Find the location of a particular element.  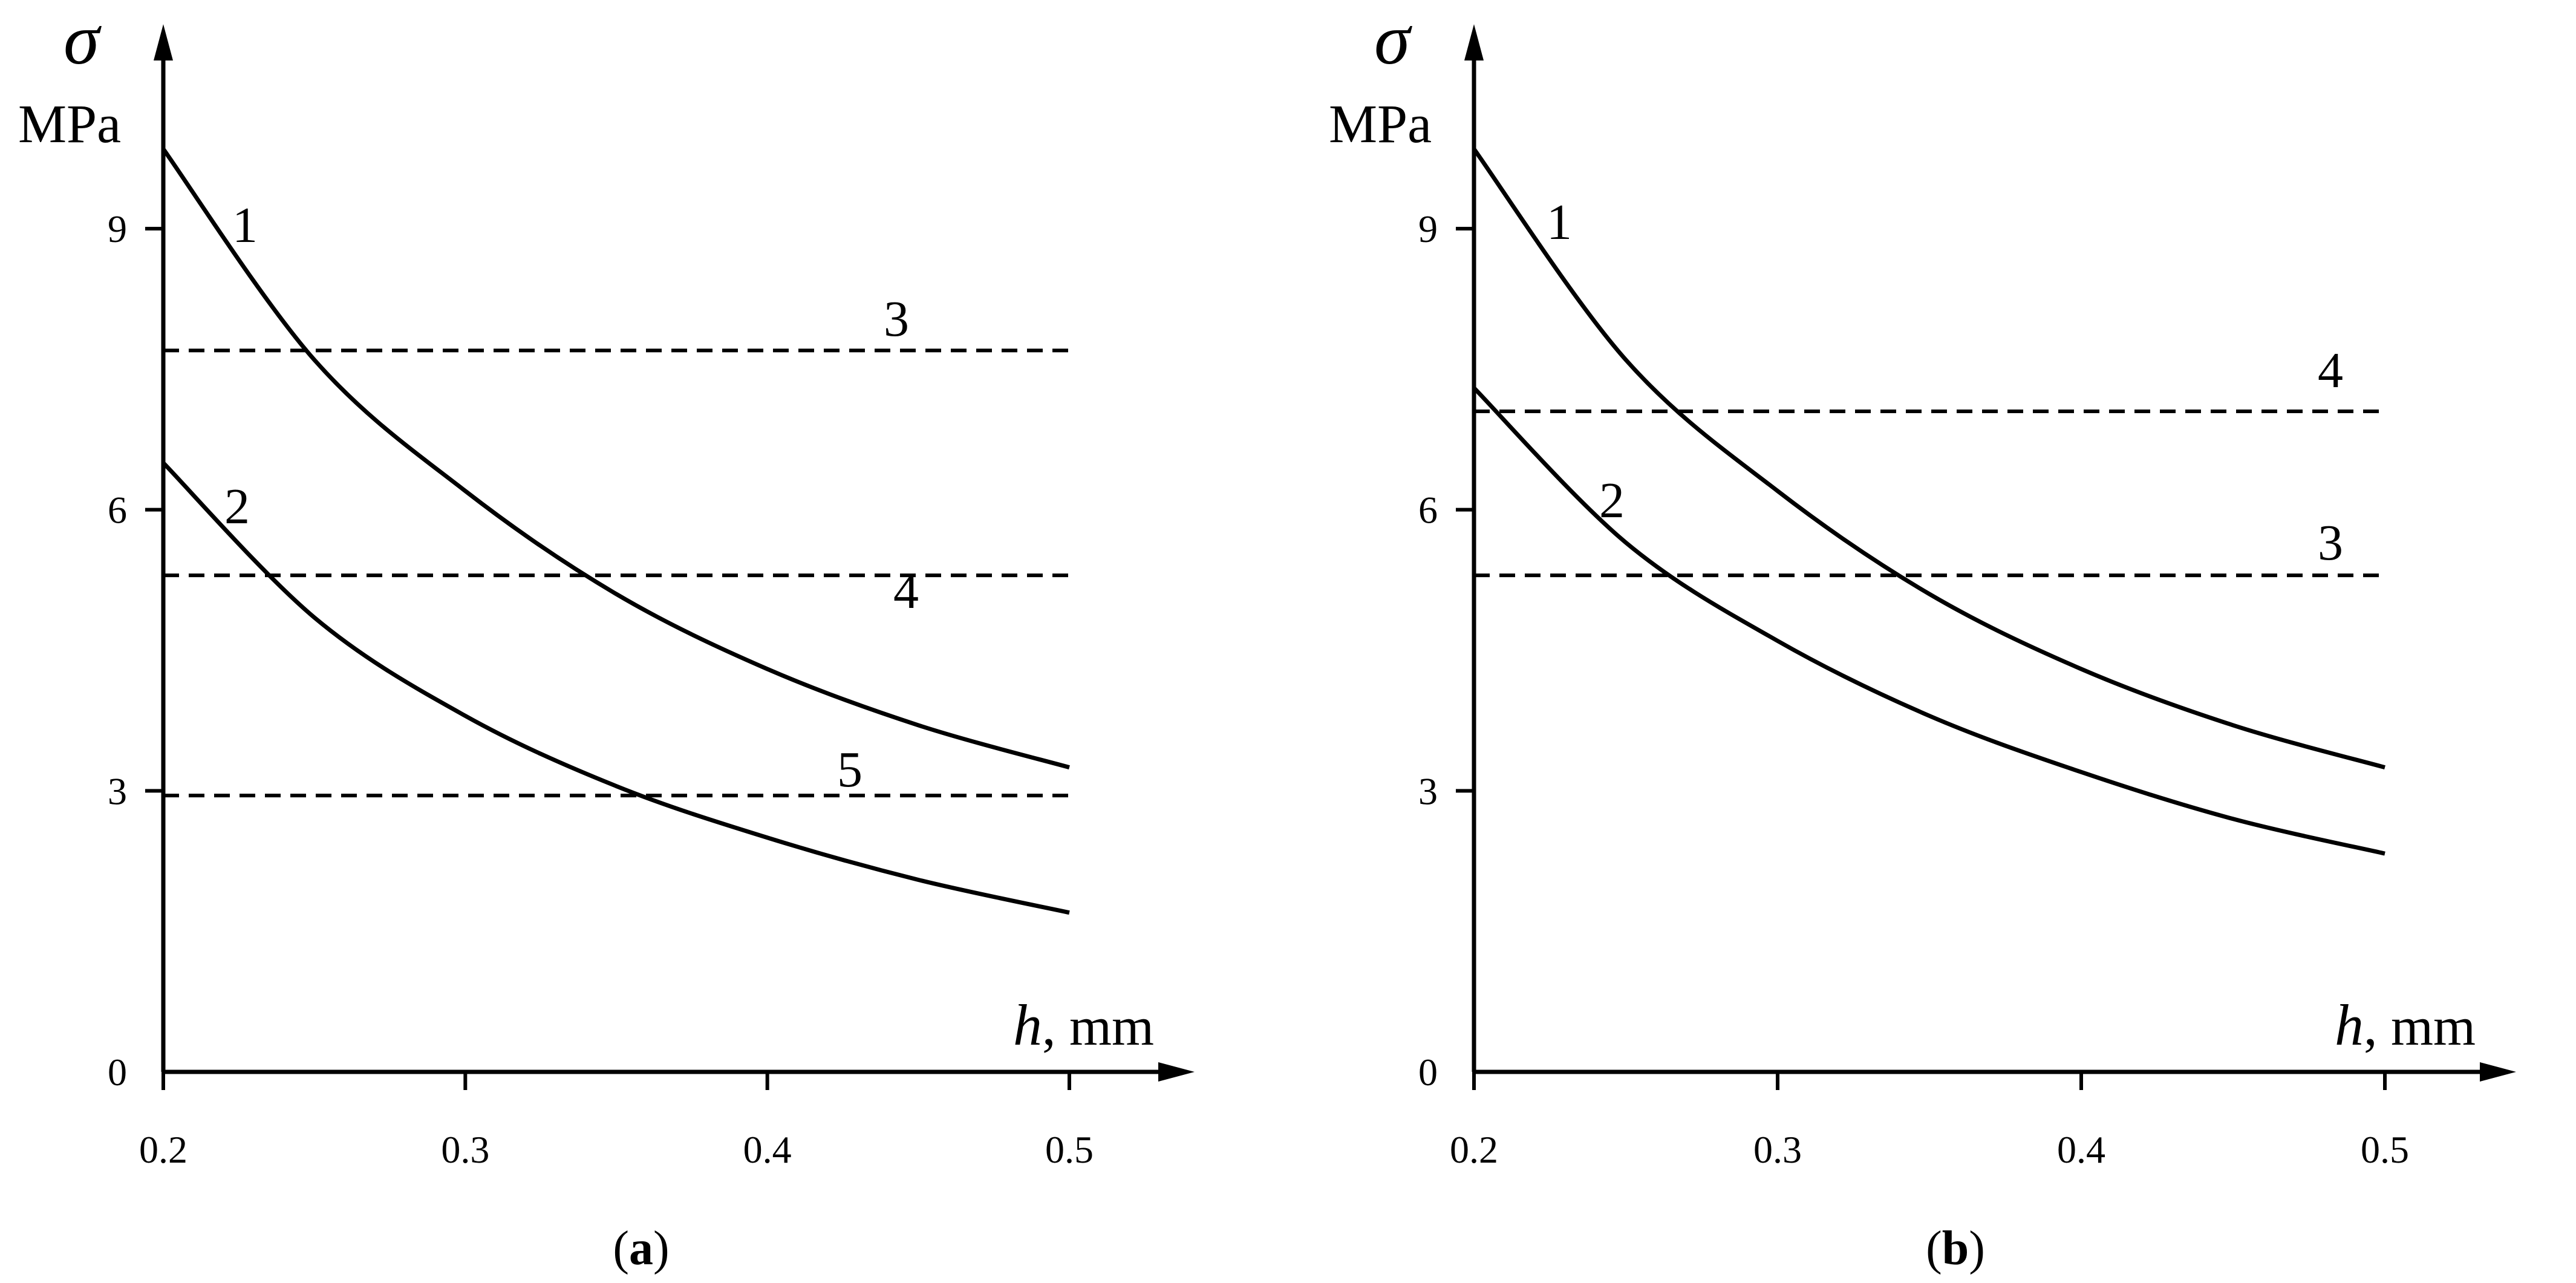

caption-letter: b is located at coordinates (1955, 1248).